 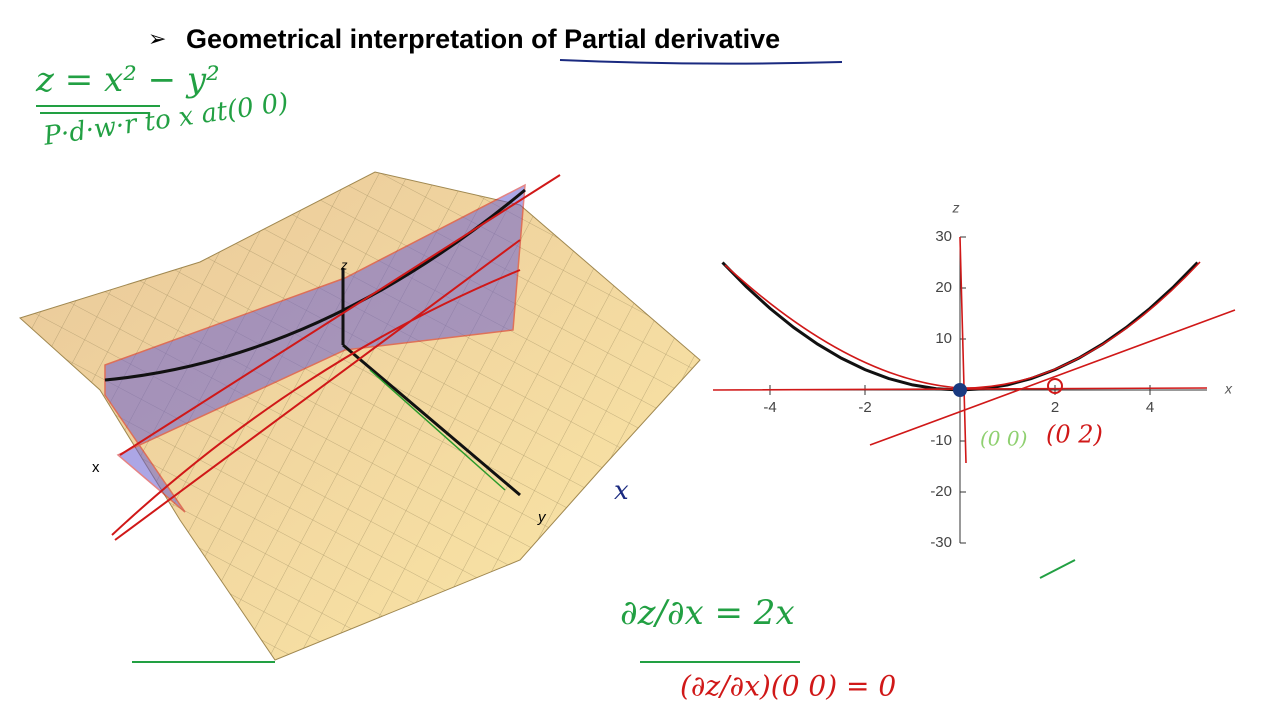 What do you see at coordinates (943, 338) in the screenshot?
I see `y-tick-label: 10` at bounding box center [943, 338].